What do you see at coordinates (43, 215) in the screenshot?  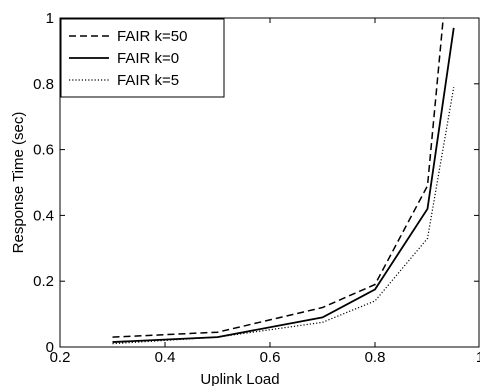 I see `y-tick-label: 0.4` at bounding box center [43, 215].